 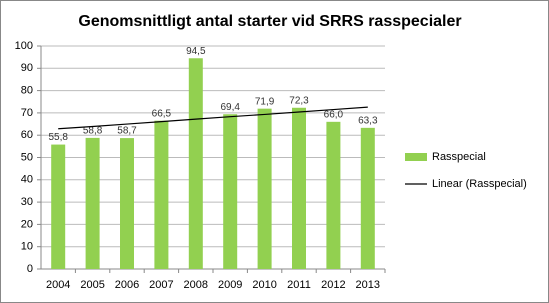 What do you see at coordinates (93, 131) in the screenshot?
I see `data-label: 58,8` at bounding box center [93, 131].